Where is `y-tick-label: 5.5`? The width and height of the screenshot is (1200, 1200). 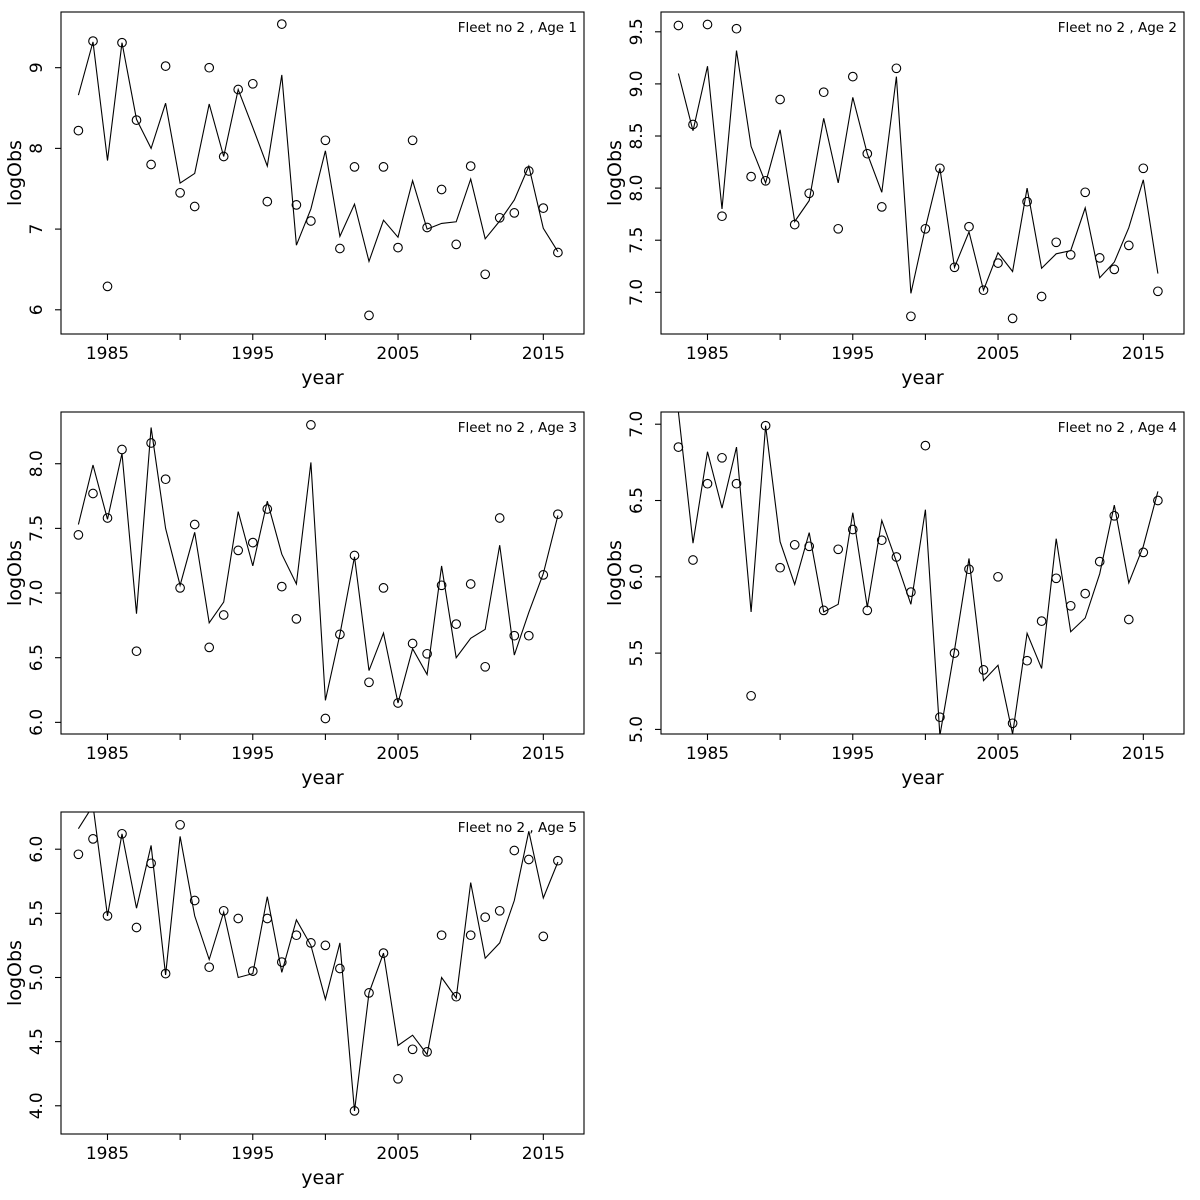 y-tick-label: 5.5 is located at coordinates (637, 653).